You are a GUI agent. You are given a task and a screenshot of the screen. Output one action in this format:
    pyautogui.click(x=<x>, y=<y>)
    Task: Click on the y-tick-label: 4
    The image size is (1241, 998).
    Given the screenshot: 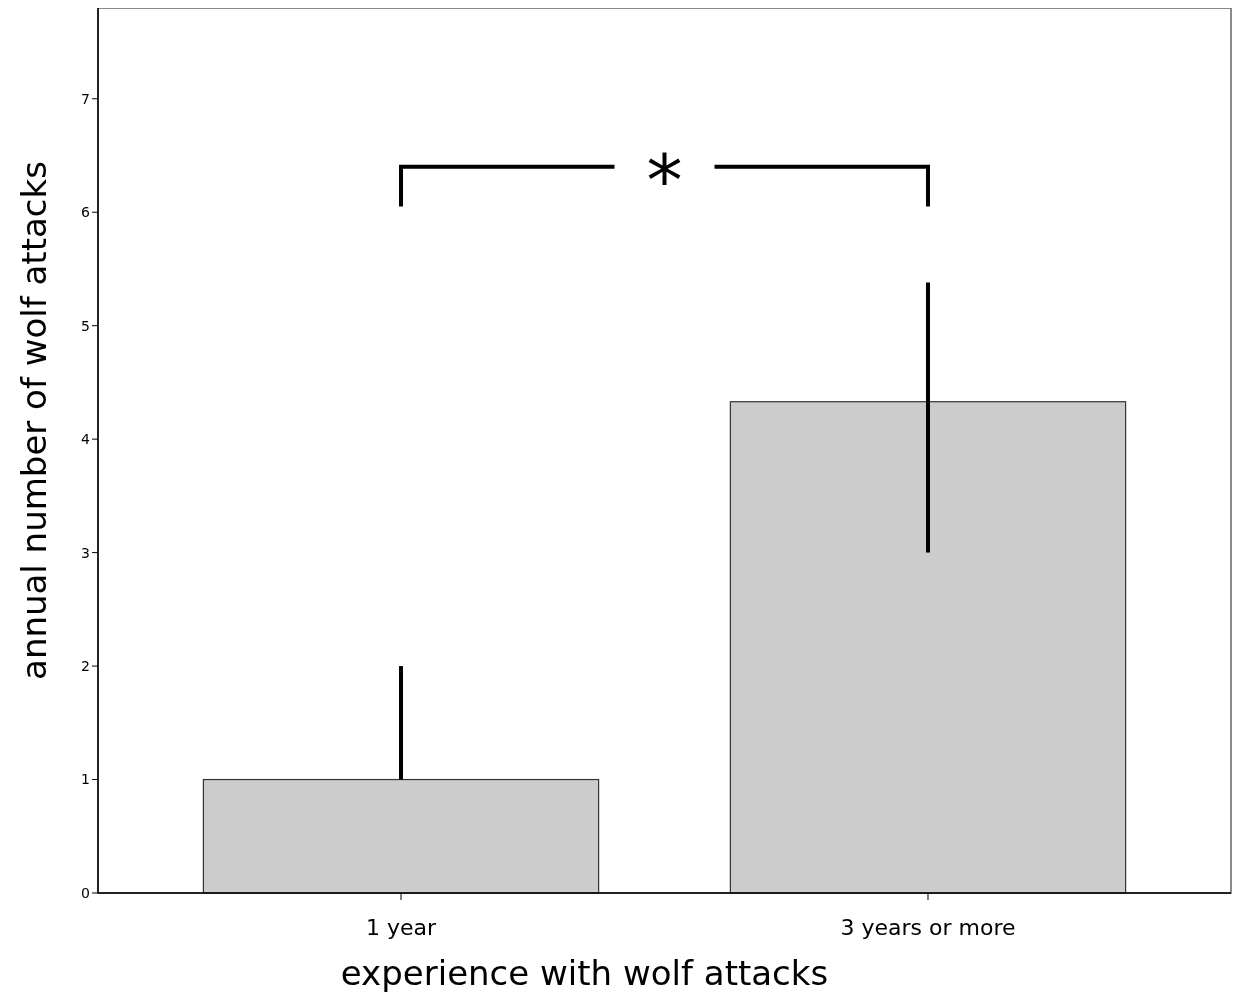 What is the action you would take?
    pyautogui.click(x=86, y=439)
    